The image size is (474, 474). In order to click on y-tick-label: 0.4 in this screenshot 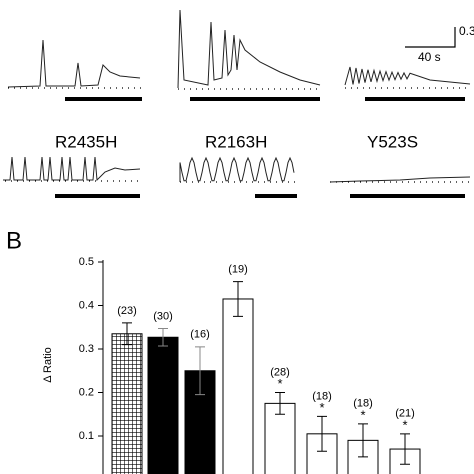, I will do `click(86, 305)`.